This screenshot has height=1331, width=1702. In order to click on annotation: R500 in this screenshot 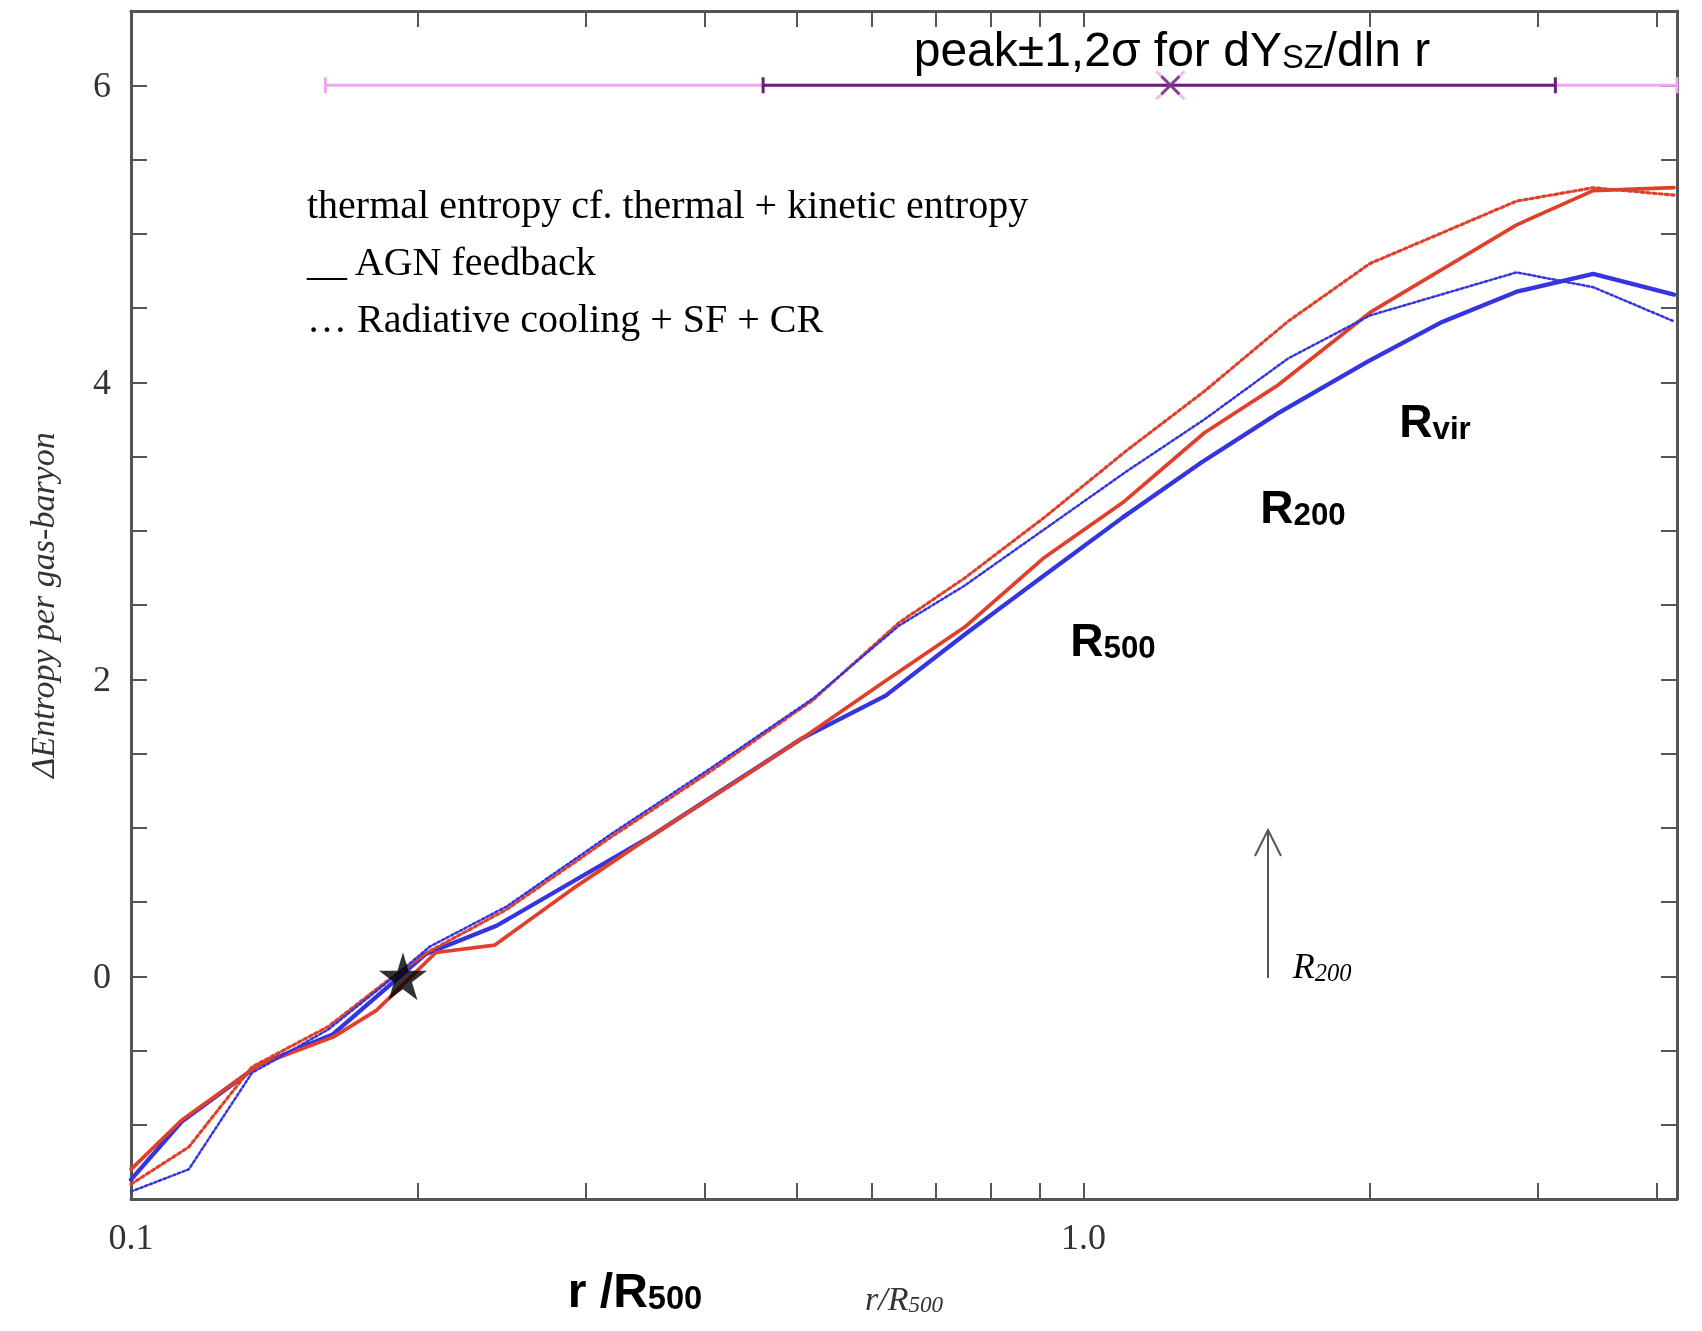, I will do `click(1113, 640)`.